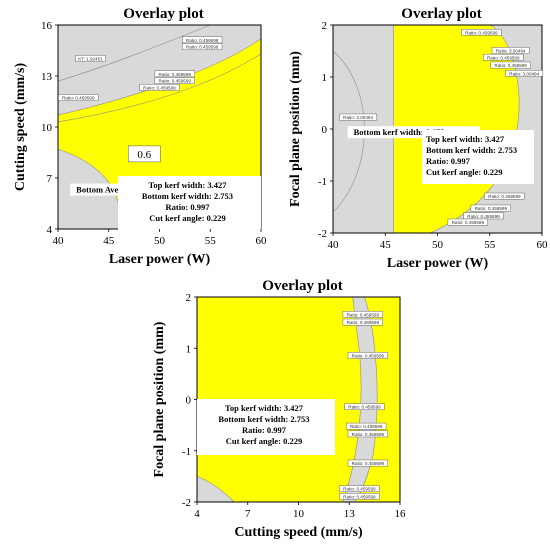 This screenshot has height=558, width=550. Describe the element at coordinates (401, 514) in the screenshot. I see `x-tick-label: 16` at that location.